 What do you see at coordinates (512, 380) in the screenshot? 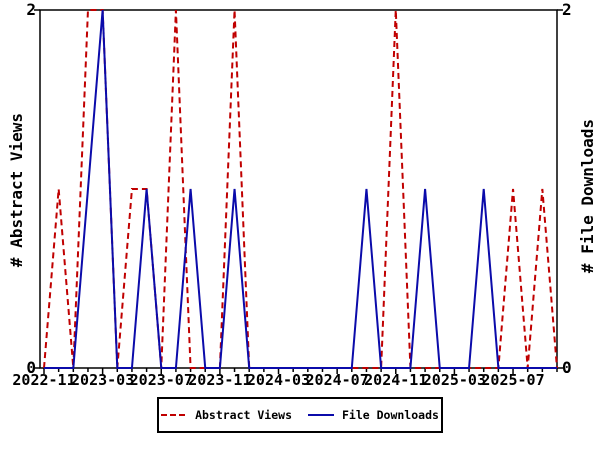
I see `x-tick-label: 2025-07` at bounding box center [512, 380].